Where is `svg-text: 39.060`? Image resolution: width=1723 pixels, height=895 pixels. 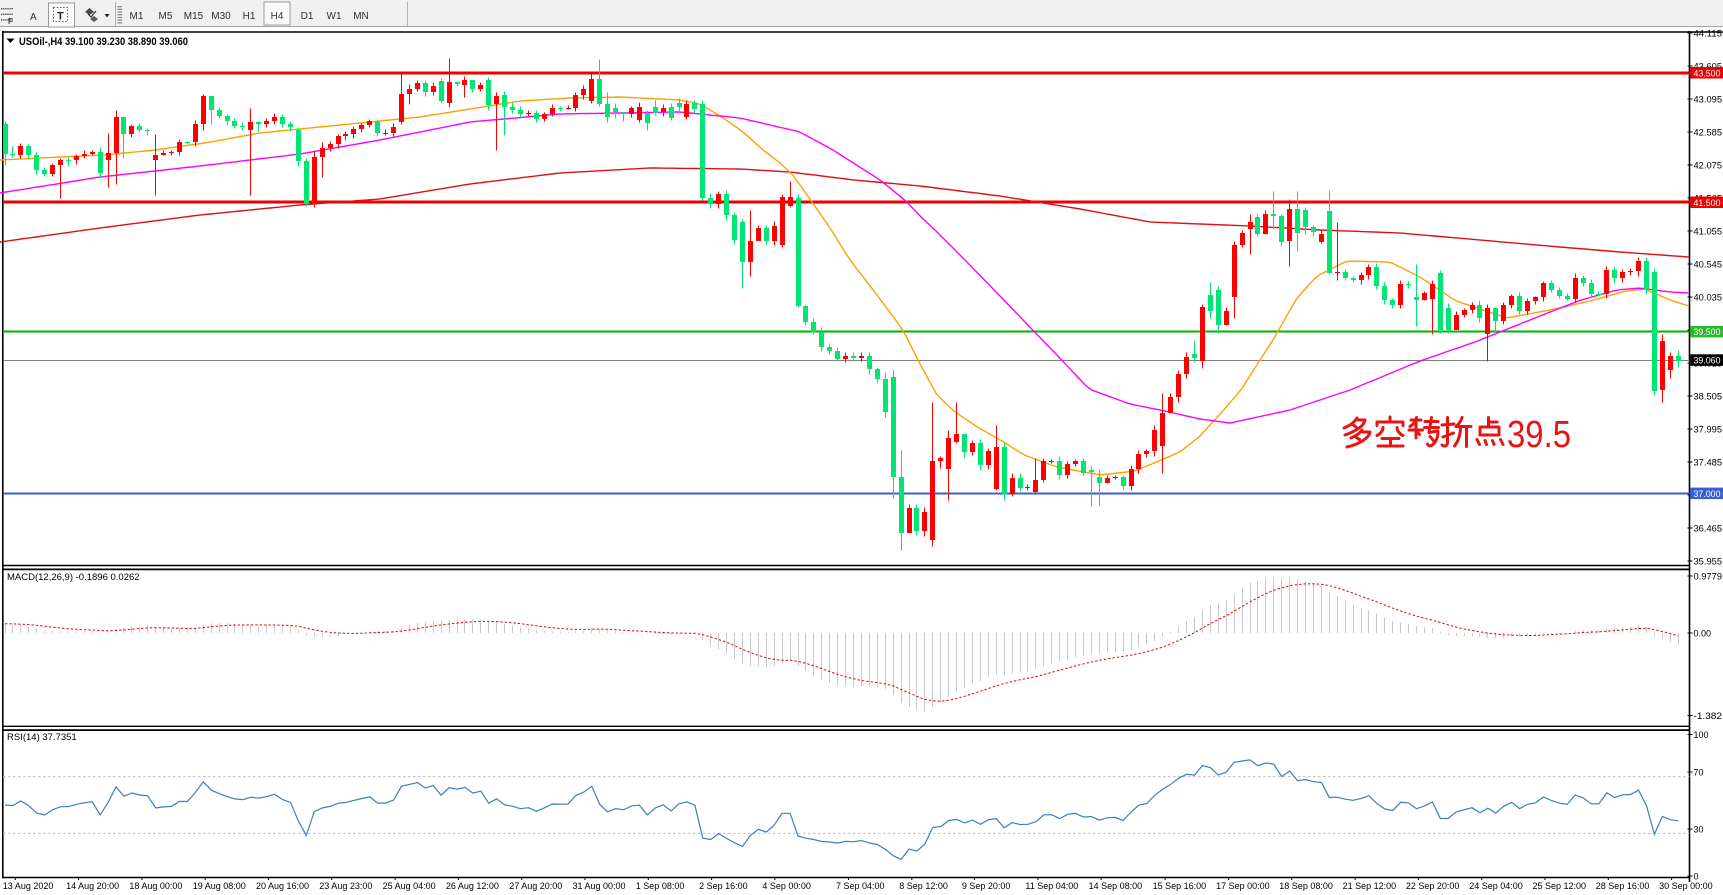 svg-text: 39.060 is located at coordinates (1707, 361).